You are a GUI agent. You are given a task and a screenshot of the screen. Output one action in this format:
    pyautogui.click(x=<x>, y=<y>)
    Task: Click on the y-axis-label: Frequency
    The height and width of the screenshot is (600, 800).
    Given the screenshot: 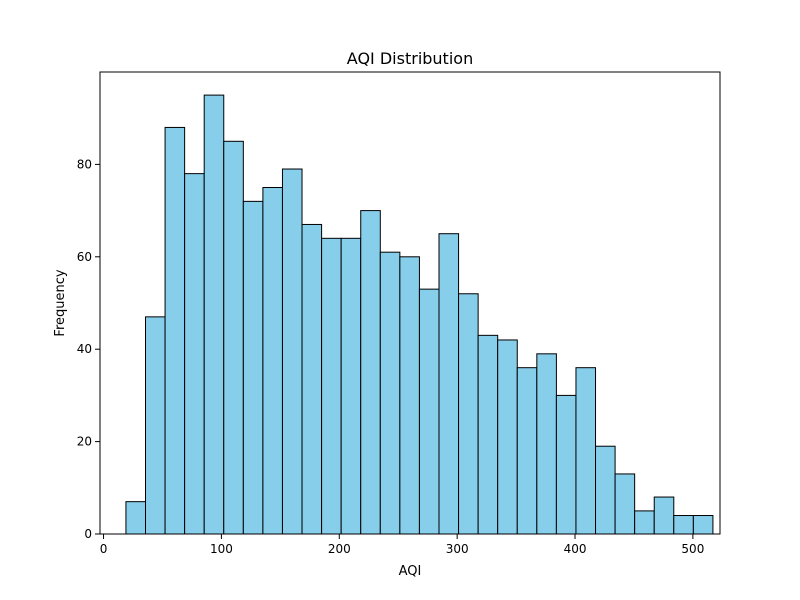 What is the action you would take?
    pyautogui.click(x=60, y=302)
    